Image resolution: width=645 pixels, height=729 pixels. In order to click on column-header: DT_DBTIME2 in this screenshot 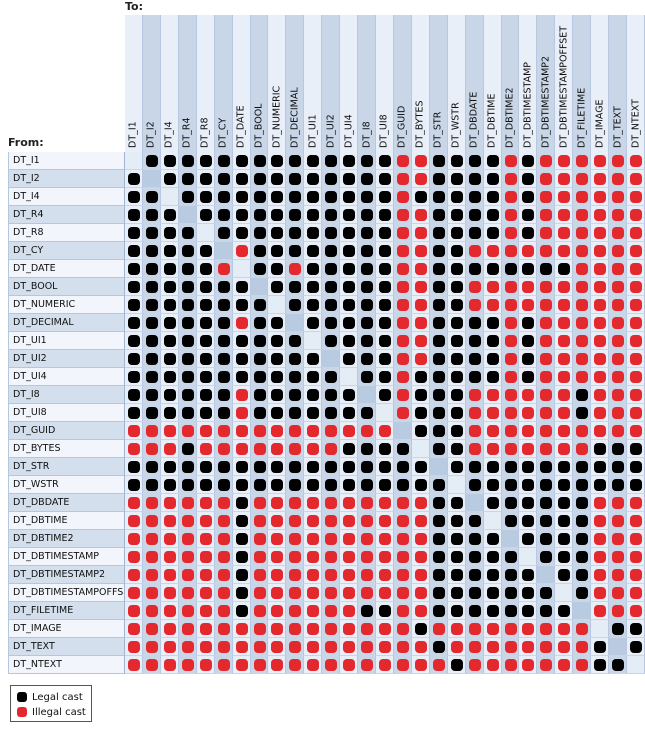, I will do `click(510, 83)`.